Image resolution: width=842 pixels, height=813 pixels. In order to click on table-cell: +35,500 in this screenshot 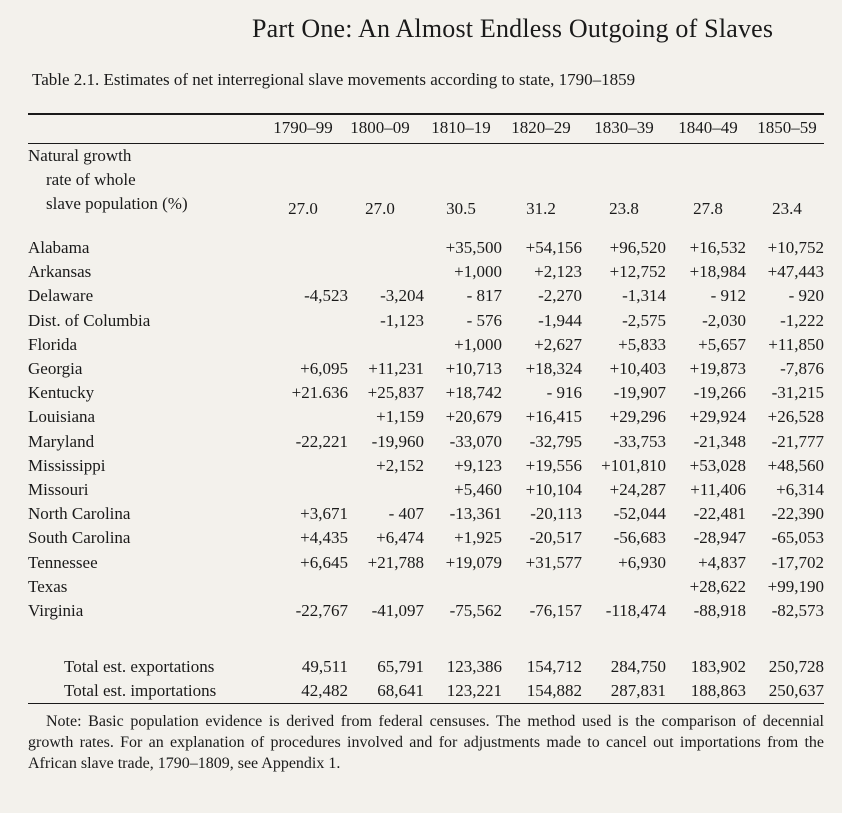, I will do `click(473, 247)`.